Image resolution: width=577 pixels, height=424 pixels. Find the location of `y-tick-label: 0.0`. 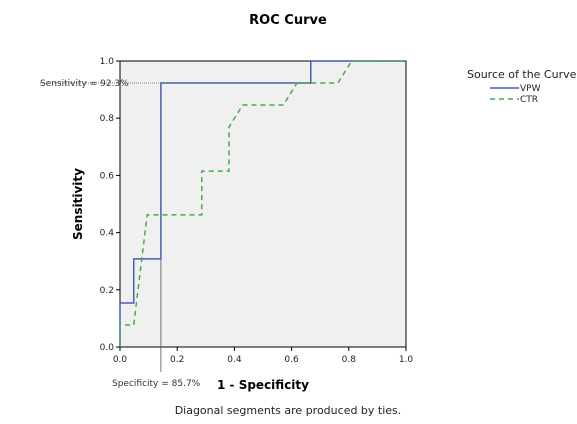

y-tick-label: 0.0 is located at coordinates (107, 348).